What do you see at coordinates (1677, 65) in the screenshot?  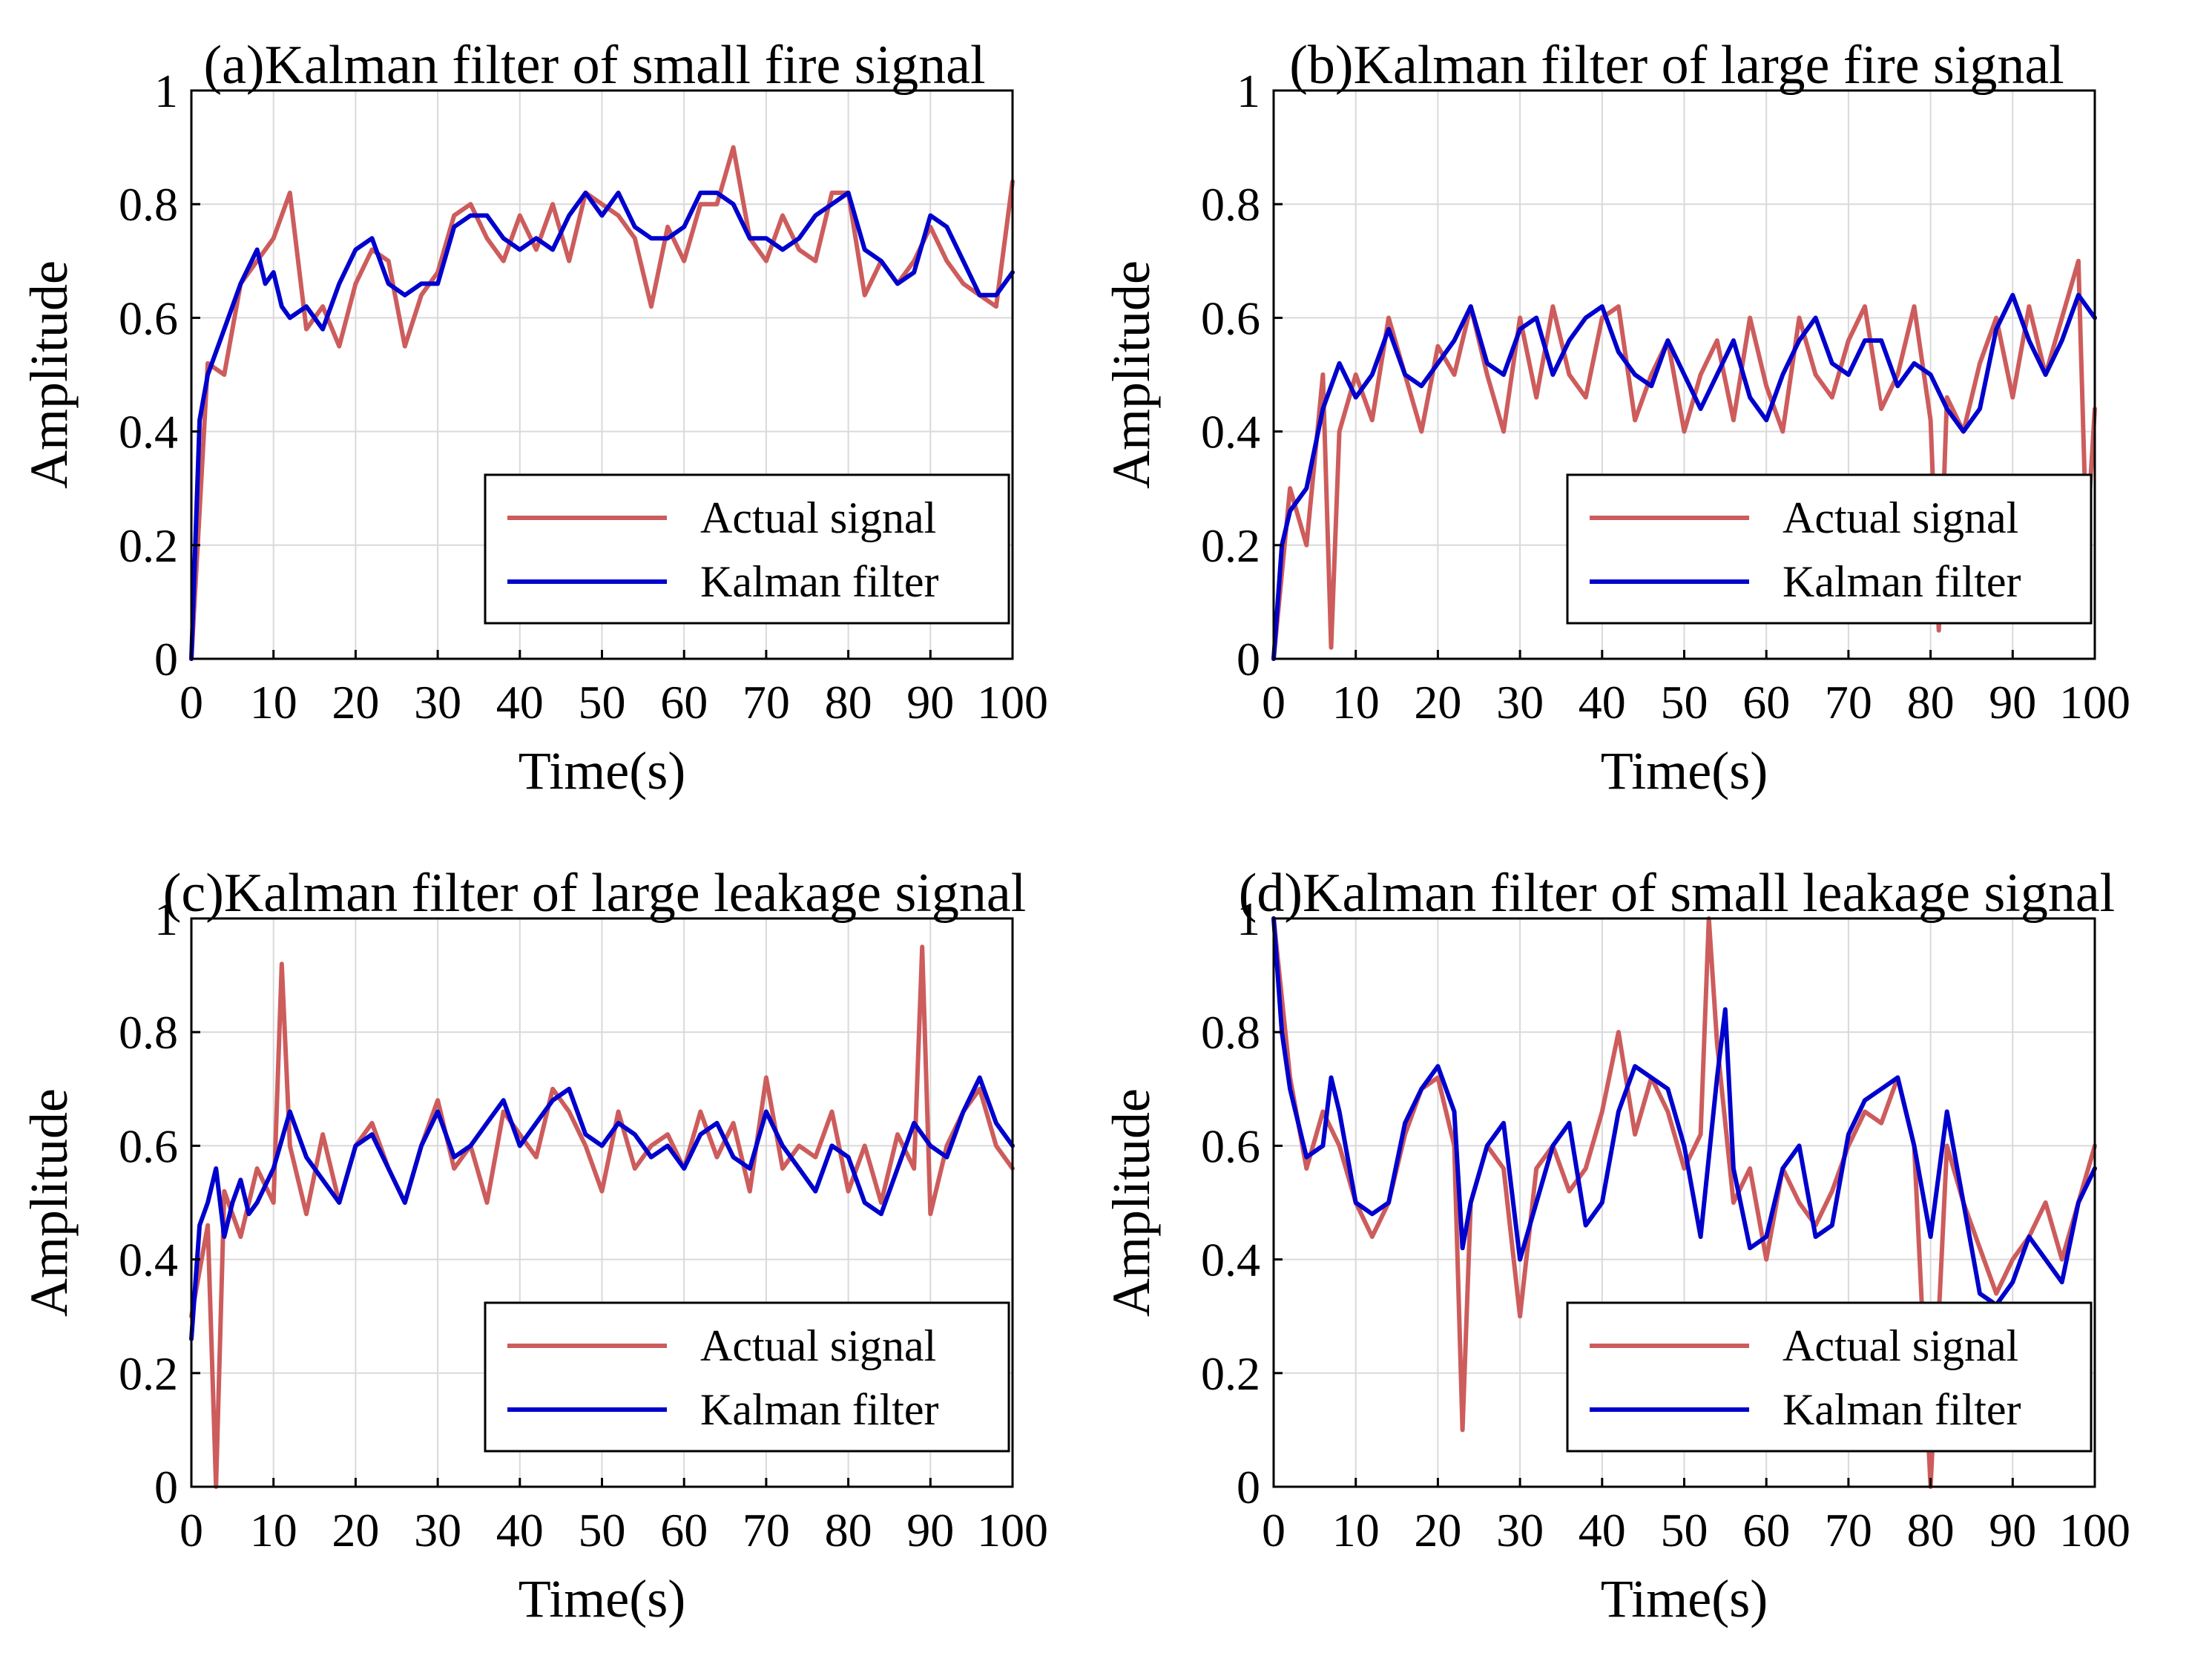 I see `chart-title: (b)Kalman filter of large fire signal` at bounding box center [1677, 65].